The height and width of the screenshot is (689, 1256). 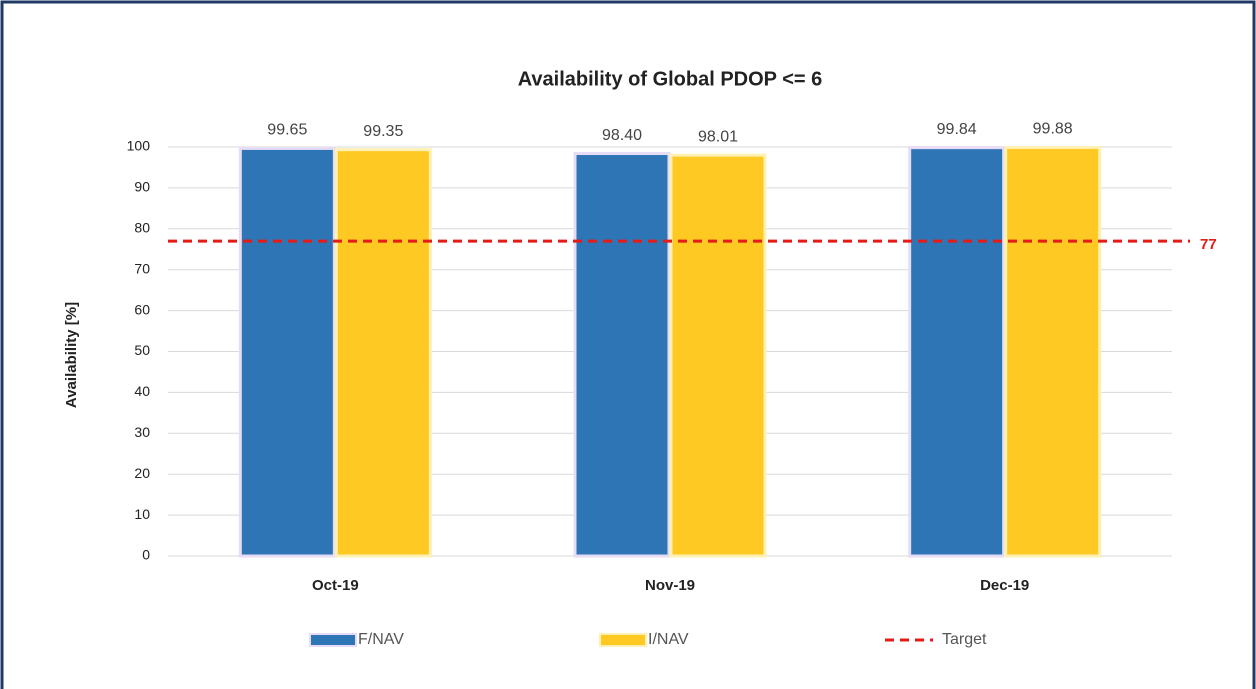 What do you see at coordinates (957, 129) in the screenshot?
I see `value-label: 99.84` at bounding box center [957, 129].